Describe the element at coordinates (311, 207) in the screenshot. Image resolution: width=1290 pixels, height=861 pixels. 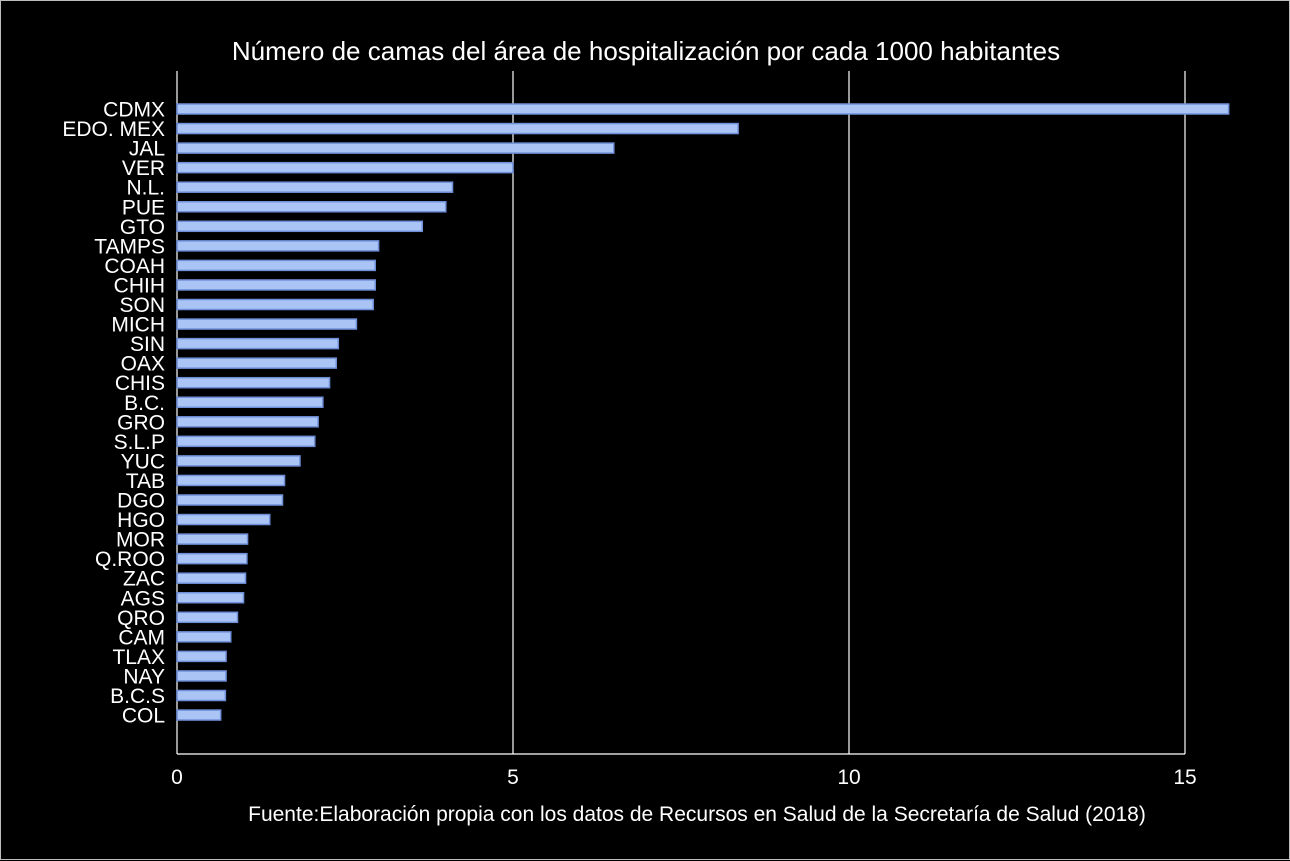
I see `bar-pue` at that location.